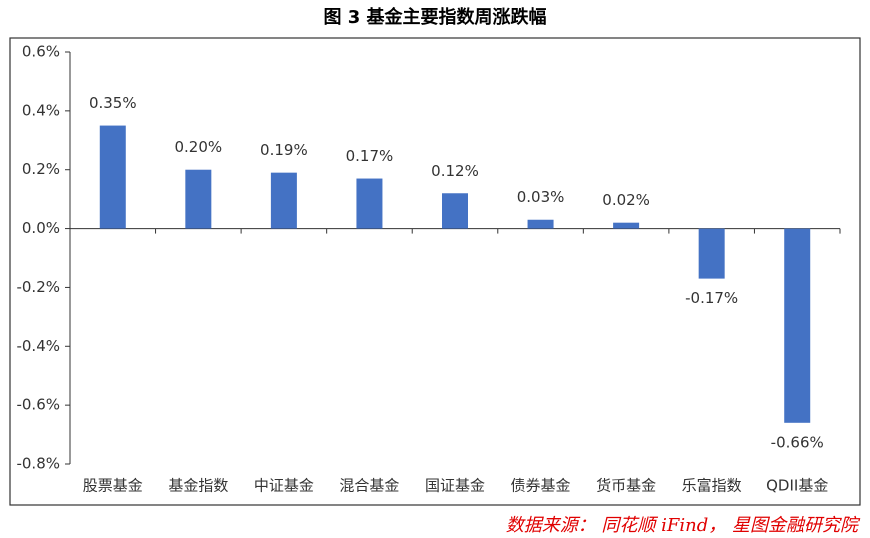 This screenshot has height=538, width=870. Describe the element at coordinates (199, 147) in the screenshot. I see `data-label: 0.20%` at that location.